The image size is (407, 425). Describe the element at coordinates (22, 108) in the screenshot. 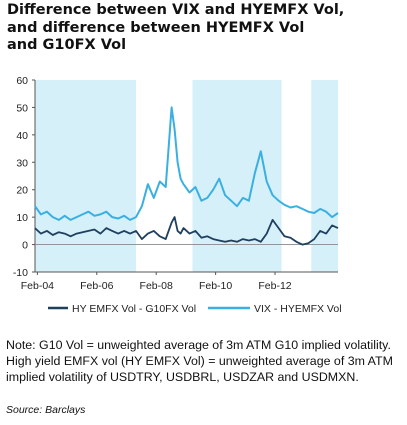

I see `y-tick-label: 50` at that location.